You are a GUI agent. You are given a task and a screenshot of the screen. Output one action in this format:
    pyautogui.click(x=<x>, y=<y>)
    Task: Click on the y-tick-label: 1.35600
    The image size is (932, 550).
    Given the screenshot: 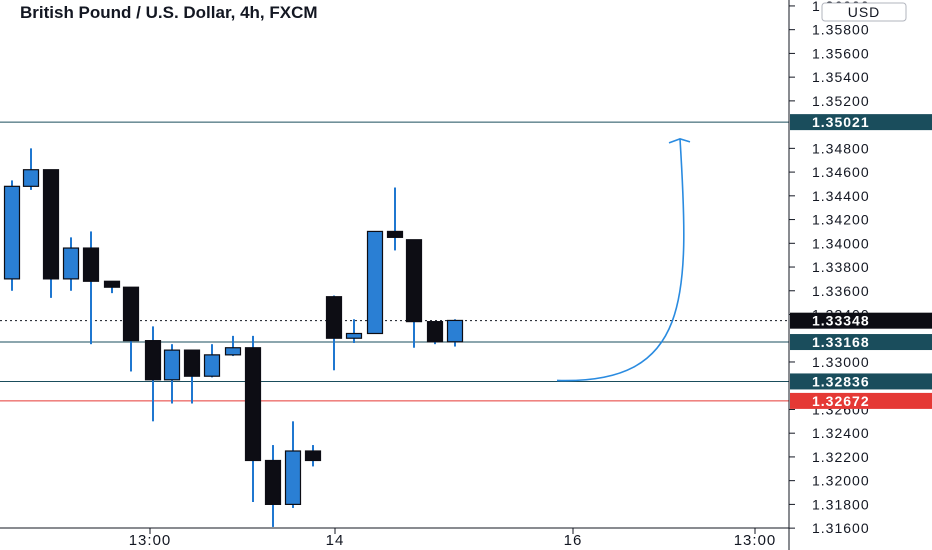 What is the action you would take?
    pyautogui.click(x=841, y=53)
    